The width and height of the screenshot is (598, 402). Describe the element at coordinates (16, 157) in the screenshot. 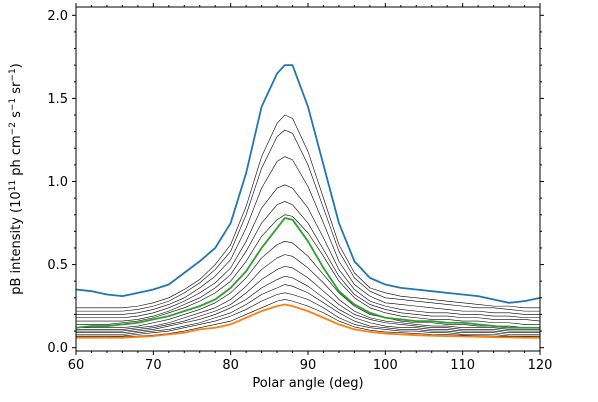

I see `y-label-text: ph cm` at that location.